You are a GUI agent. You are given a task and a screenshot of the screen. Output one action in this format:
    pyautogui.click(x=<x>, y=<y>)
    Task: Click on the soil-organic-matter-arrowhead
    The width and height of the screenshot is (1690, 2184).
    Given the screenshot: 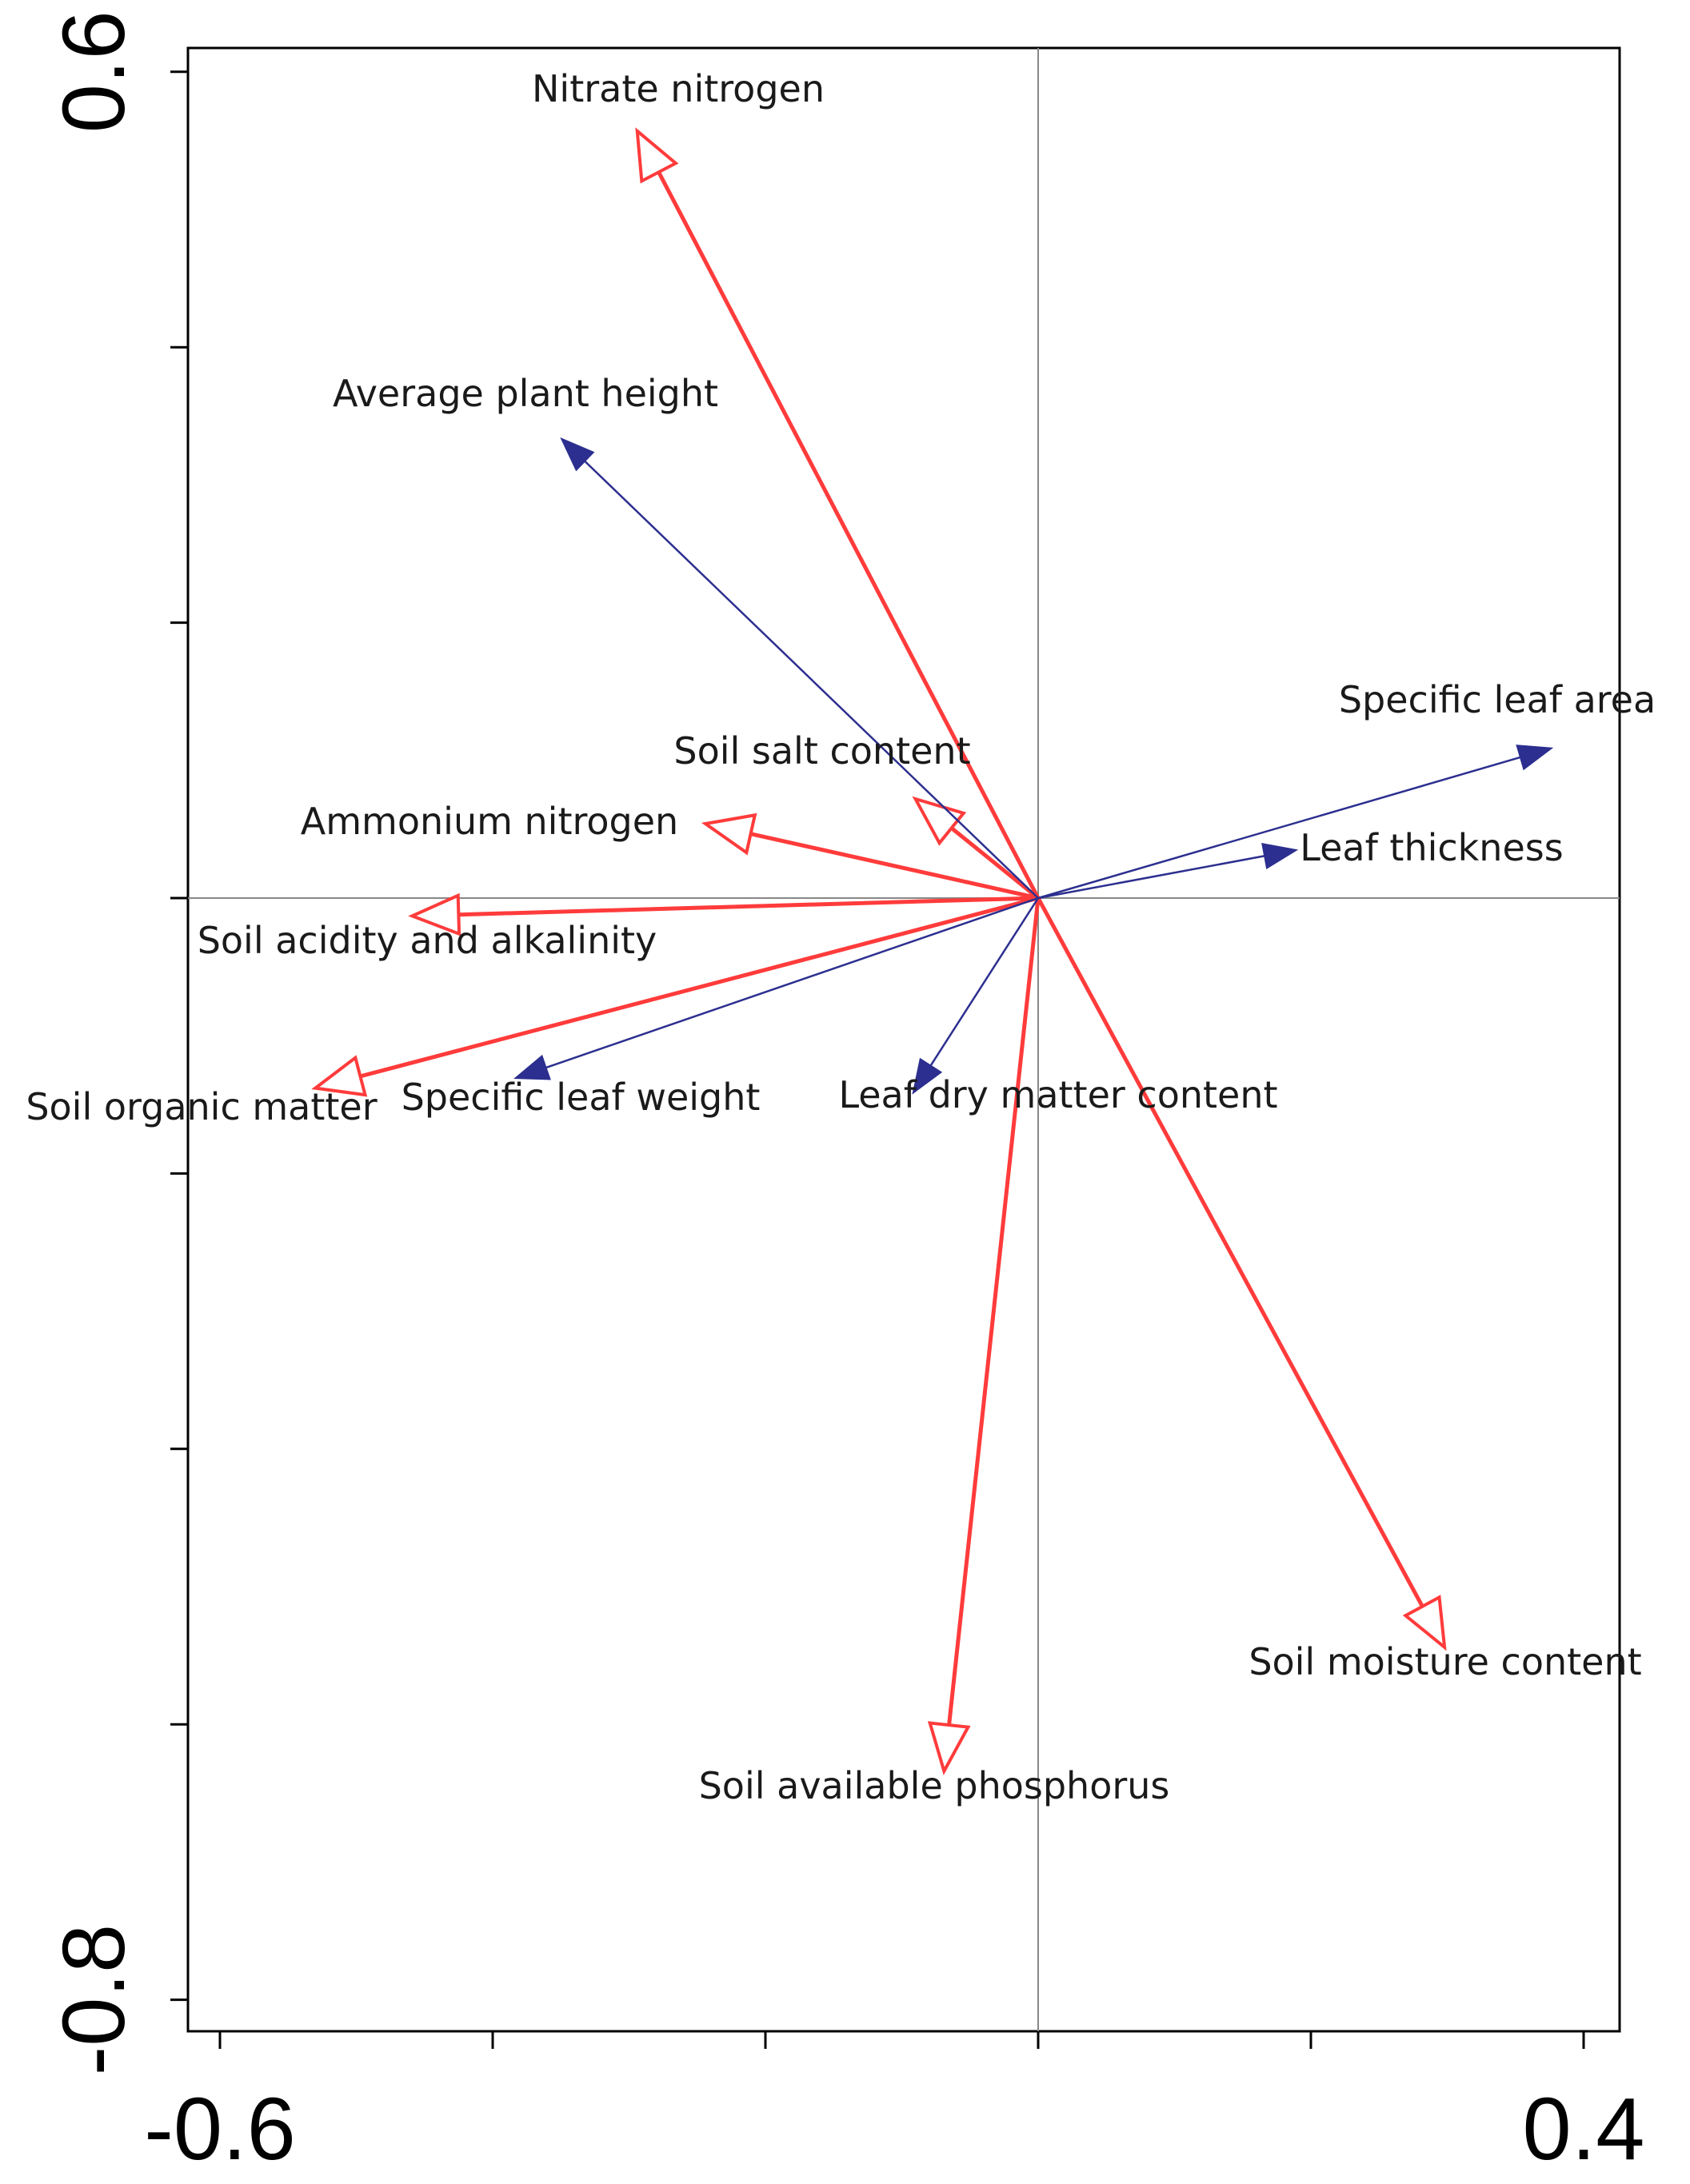 What is the action you would take?
    pyautogui.click(x=340, y=1076)
    